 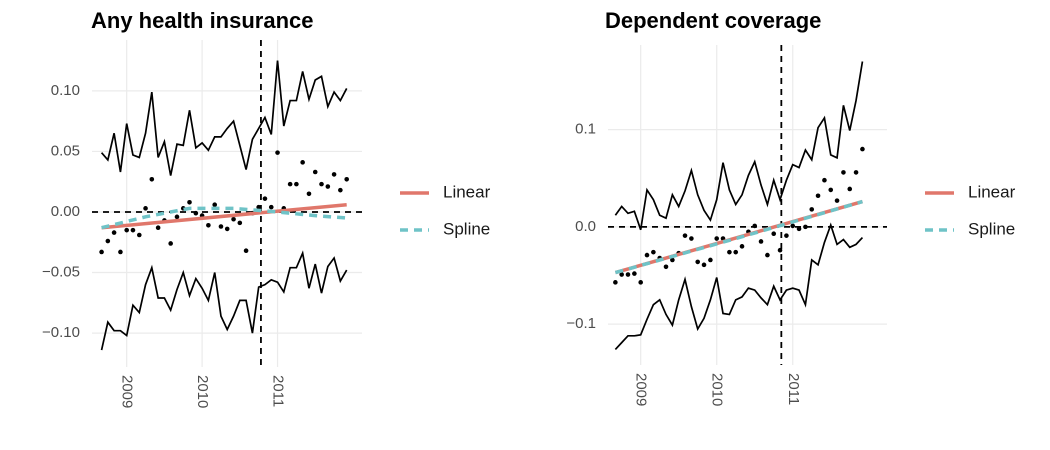 I want to click on y-tick-label: 0.00, so click(x=65, y=211).